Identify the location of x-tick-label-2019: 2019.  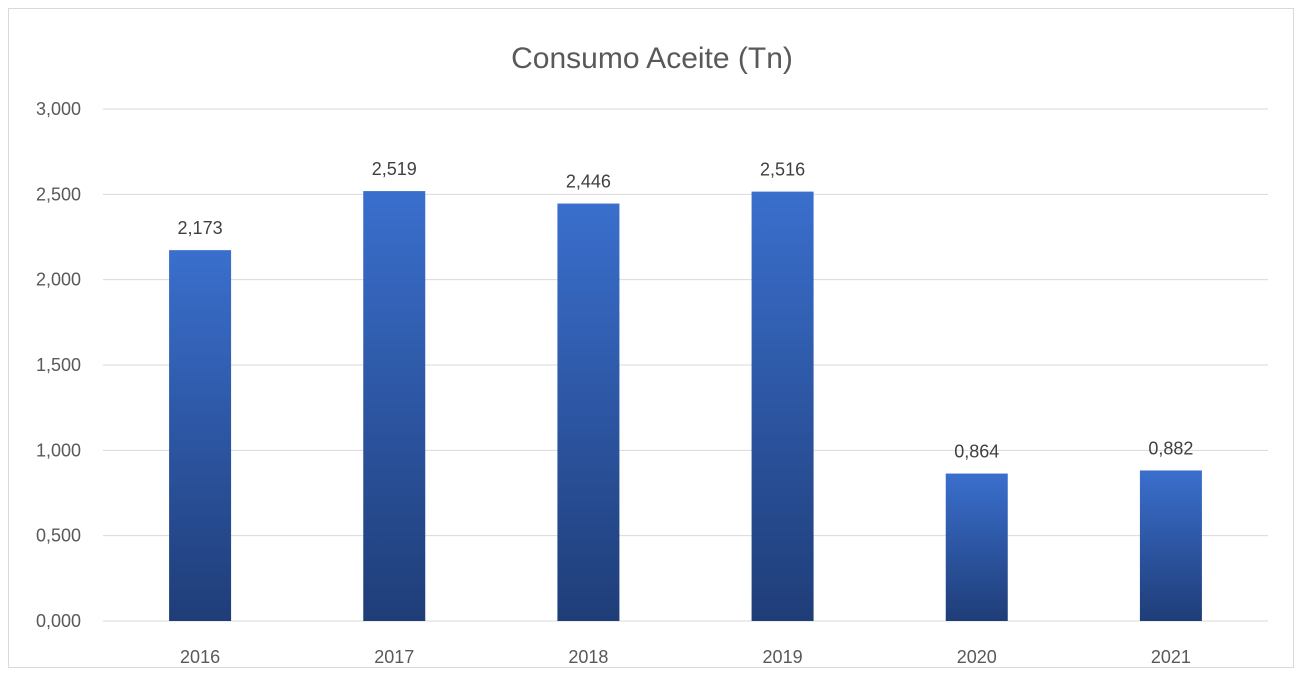
(783, 657).